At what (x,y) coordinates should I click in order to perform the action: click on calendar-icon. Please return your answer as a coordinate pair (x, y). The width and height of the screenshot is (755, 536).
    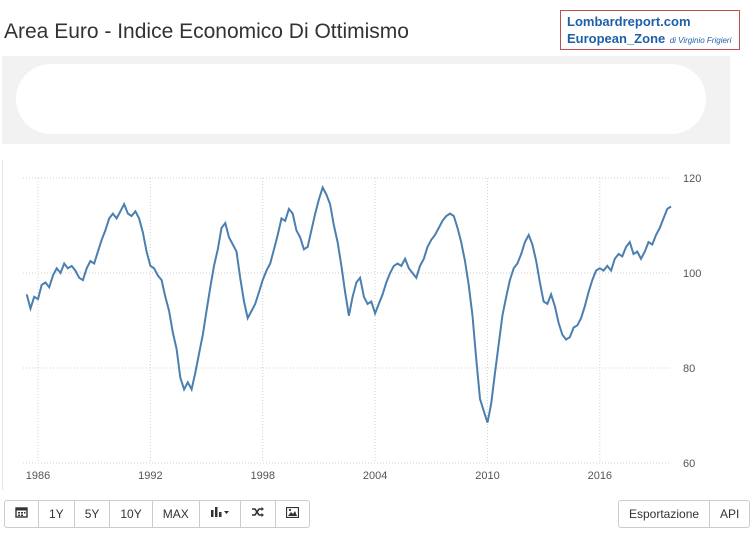
    Looking at the image, I should click on (21, 514).